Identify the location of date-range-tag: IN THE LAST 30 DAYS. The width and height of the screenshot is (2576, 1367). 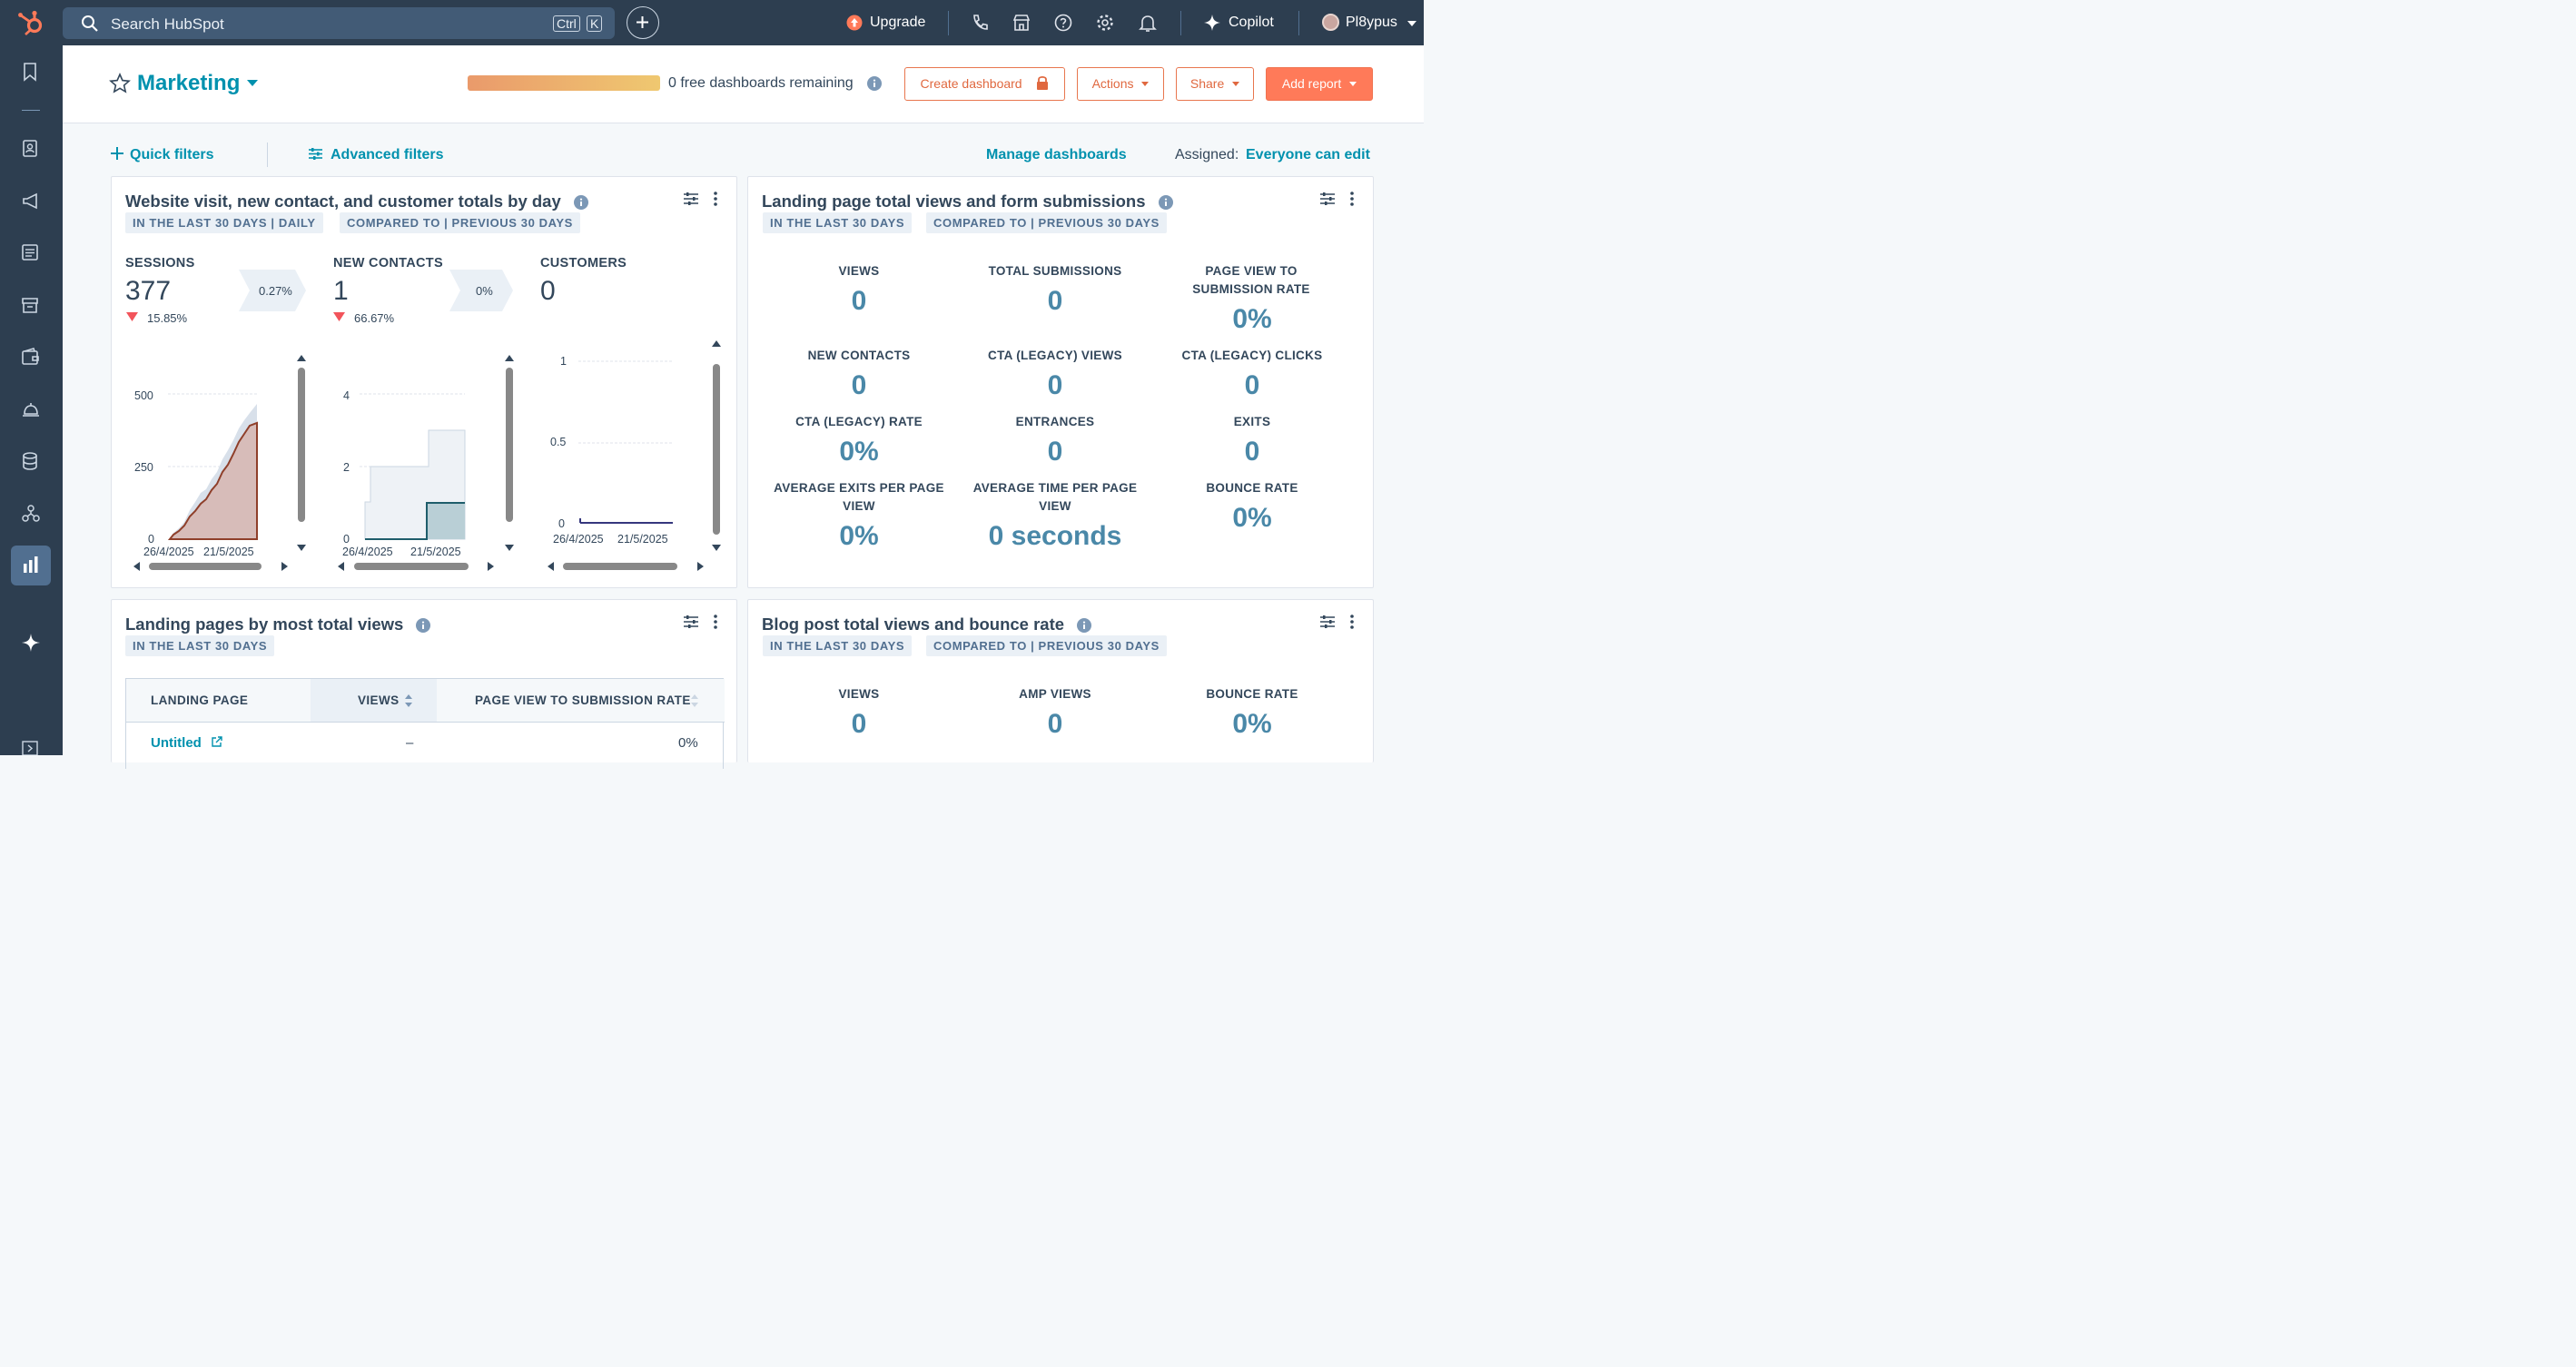
(838, 222).